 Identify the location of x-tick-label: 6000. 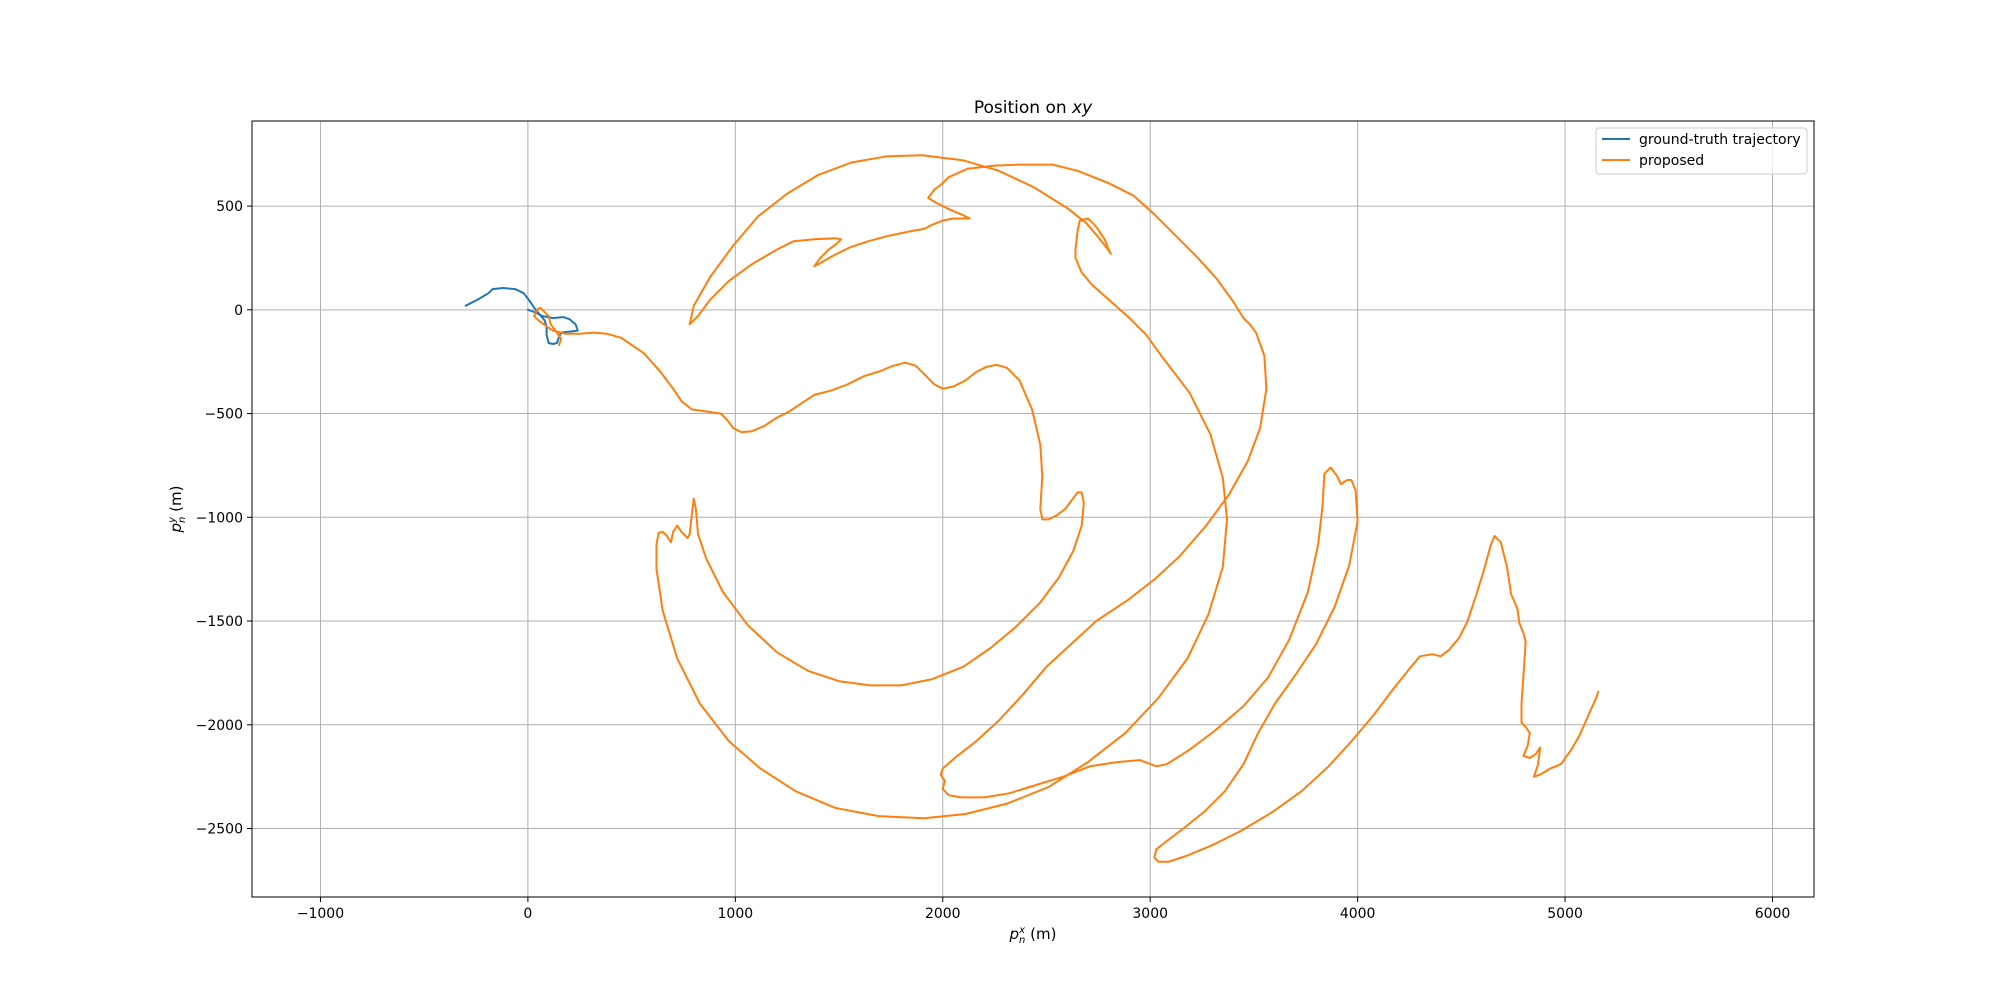
(1773, 914).